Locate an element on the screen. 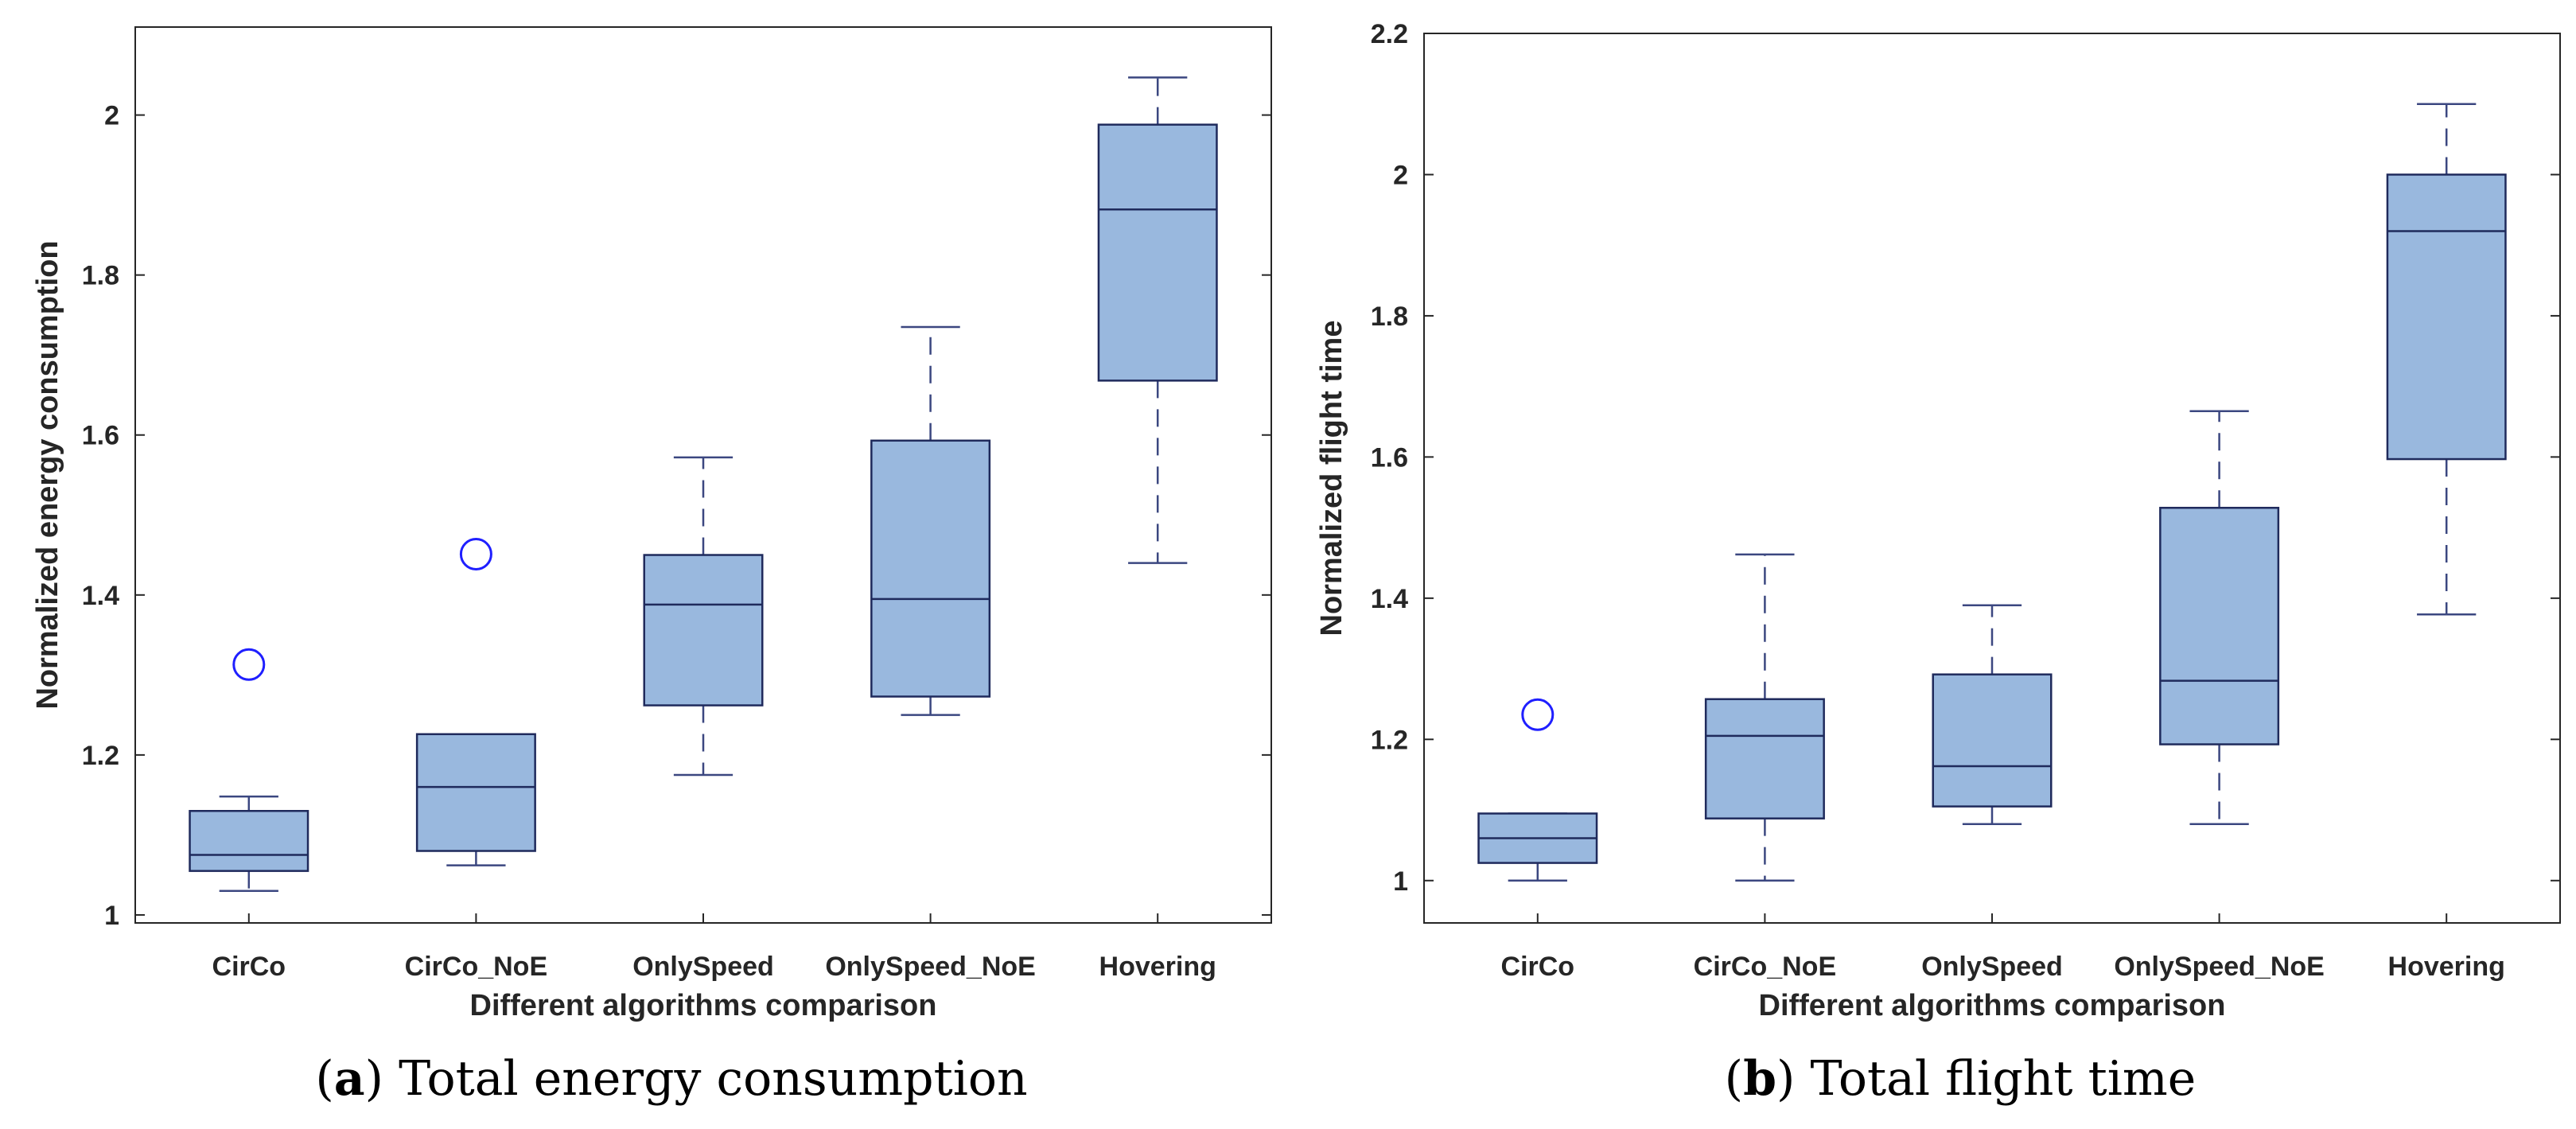 This screenshot has height=1129, width=2576. caption-a: (a) Total energy consumption is located at coordinates (671, 1079).